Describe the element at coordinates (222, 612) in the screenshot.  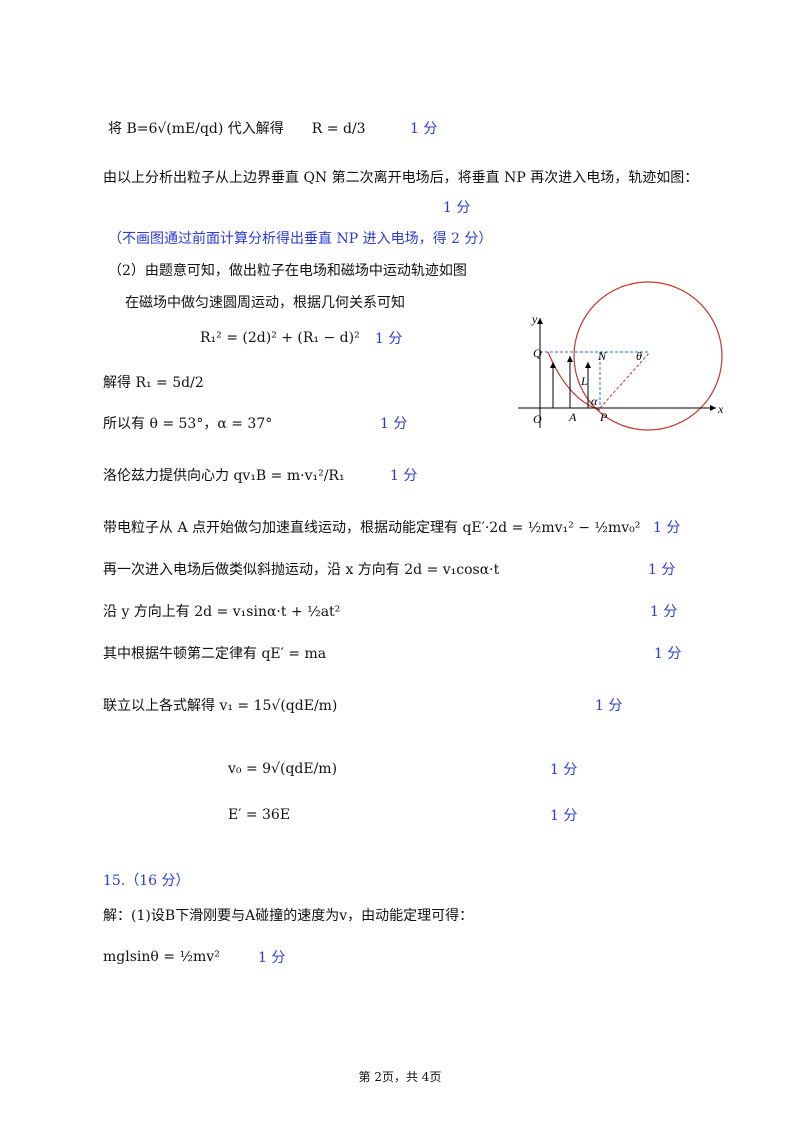
I see `text-line: 沿 y 方向上有 2d = v₁sinα·t + ½at²` at that location.